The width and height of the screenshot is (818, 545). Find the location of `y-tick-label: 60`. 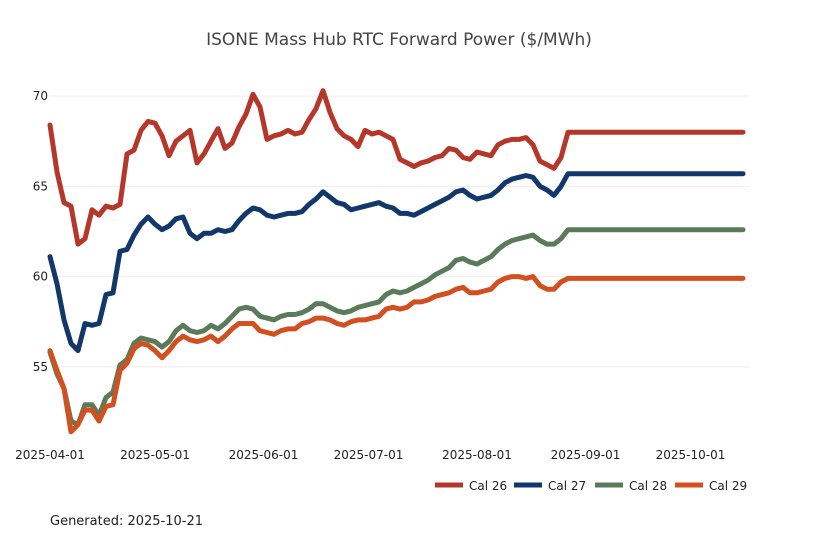

y-tick-label: 60 is located at coordinates (40, 277).